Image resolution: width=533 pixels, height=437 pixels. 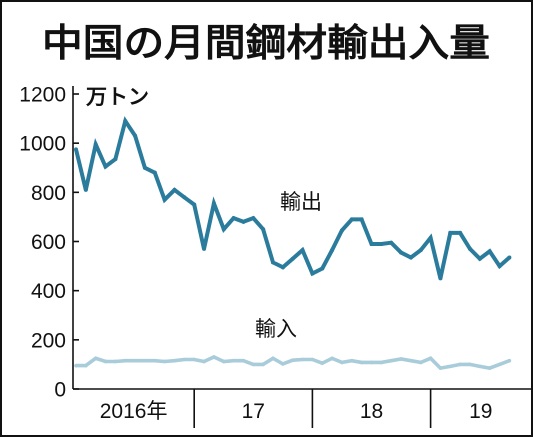 What do you see at coordinates (60, 390) in the screenshot?
I see `y-tick-label: 0` at bounding box center [60, 390].